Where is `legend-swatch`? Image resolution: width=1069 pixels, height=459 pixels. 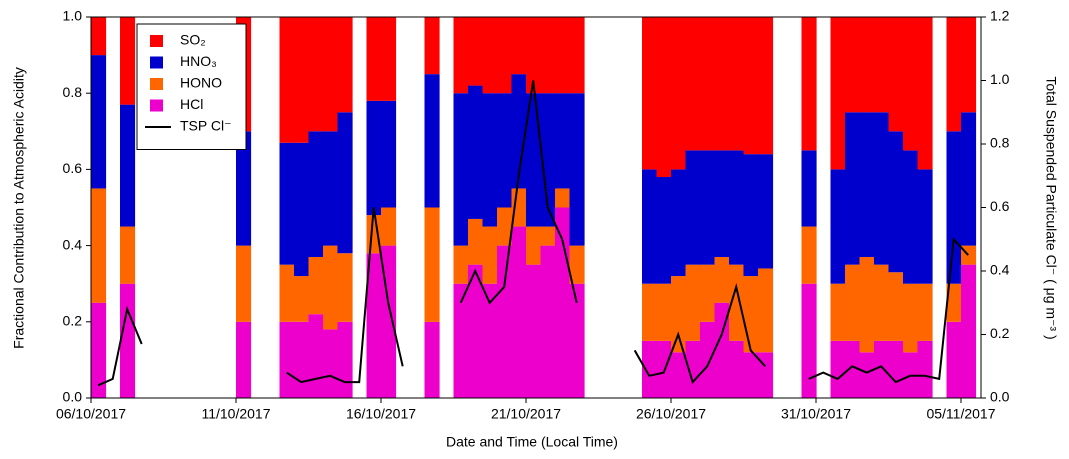 legend-swatch is located at coordinates (156, 41).